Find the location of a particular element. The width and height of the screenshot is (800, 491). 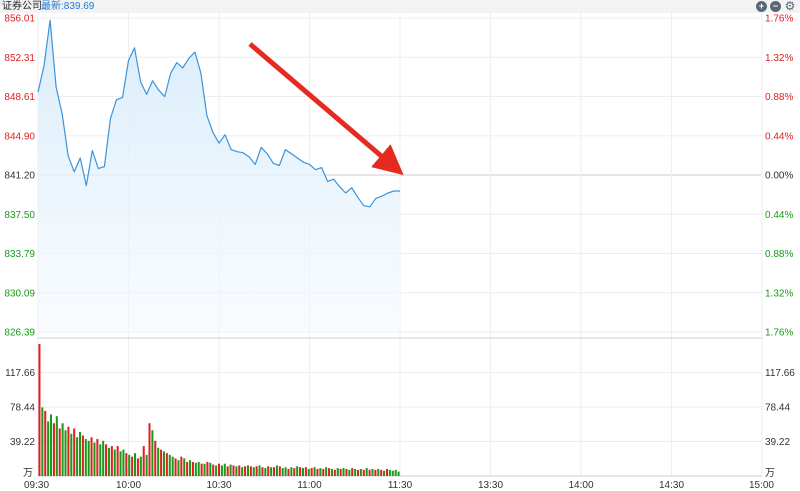

chart-header: 证券公司 最新:839.69 + − ⚙ is located at coordinates (400, 6).